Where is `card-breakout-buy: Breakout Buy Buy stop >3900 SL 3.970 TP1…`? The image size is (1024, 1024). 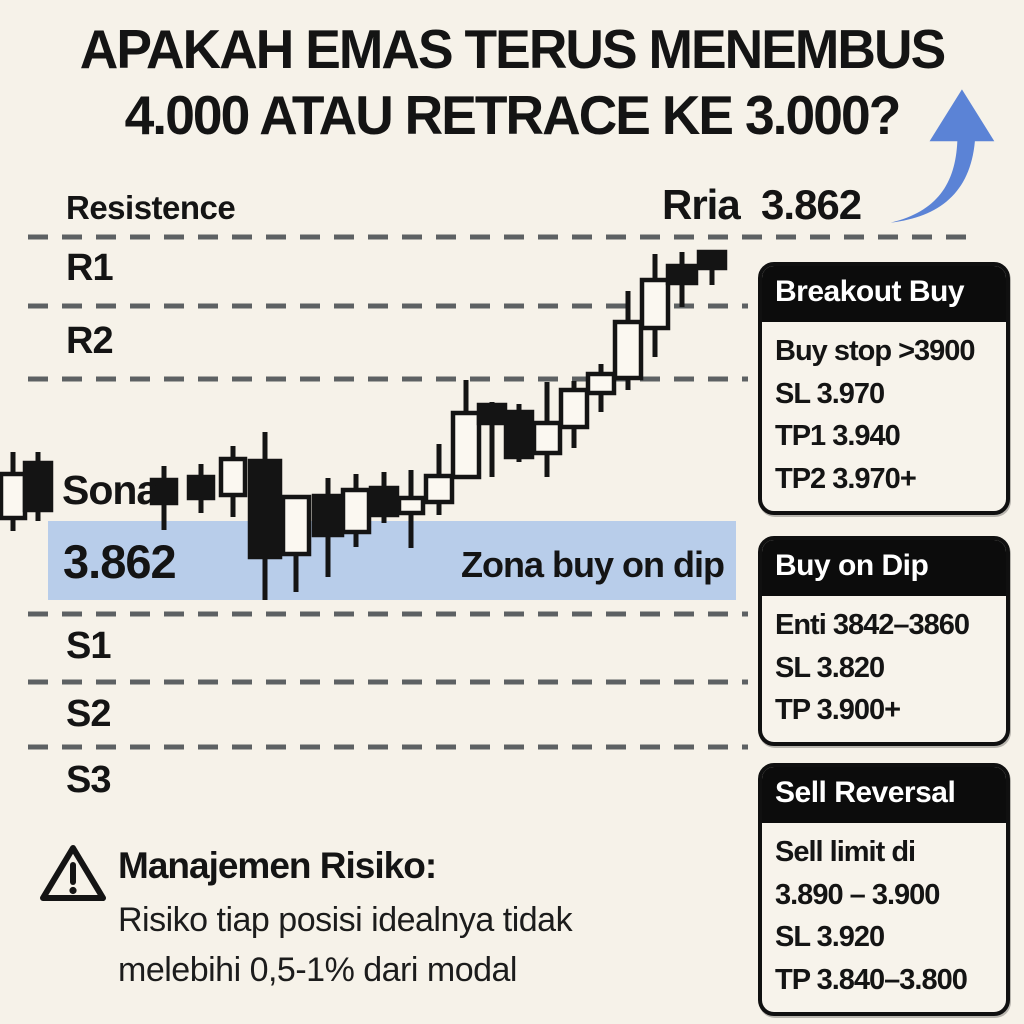
card-breakout-buy: Breakout Buy Buy stop >3900 SL 3.970 TP1… is located at coordinates (884, 388).